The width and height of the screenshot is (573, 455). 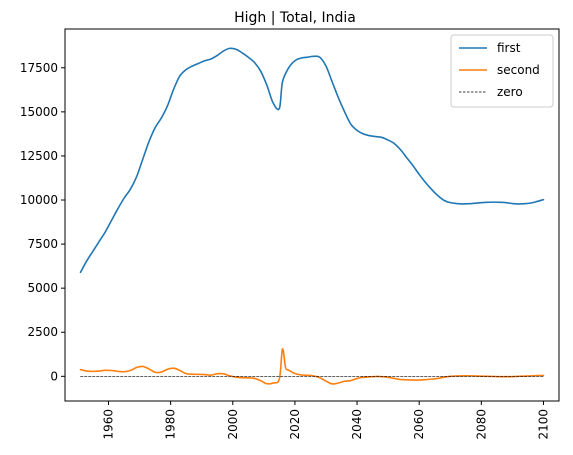 What do you see at coordinates (295, 424) in the screenshot?
I see `x-tick-label: 2020` at bounding box center [295, 424].